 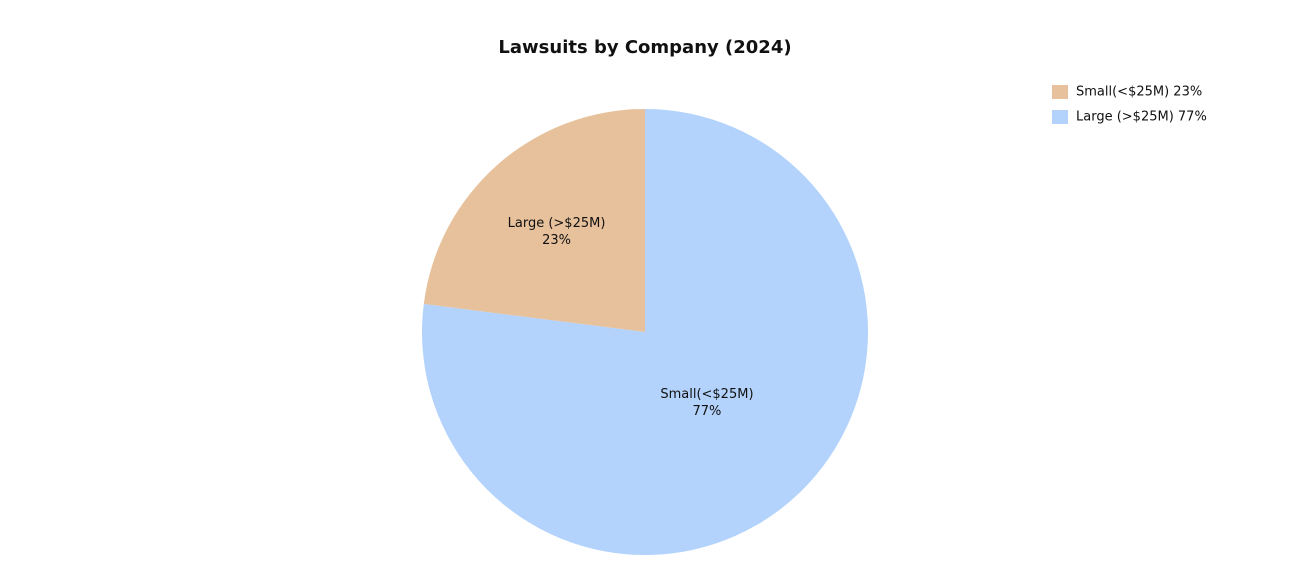 What do you see at coordinates (1141, 117) in the screenshot?
I see `legend-label: Large (>$25M) 77%` at bounding box center [1141, 117].